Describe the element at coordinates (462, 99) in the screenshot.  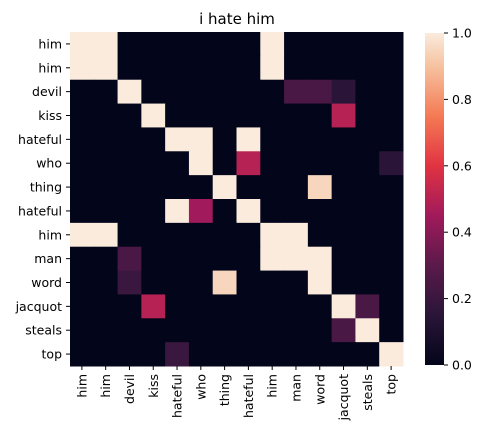
I see `colorbar-tick-label: 0.8` at that location.